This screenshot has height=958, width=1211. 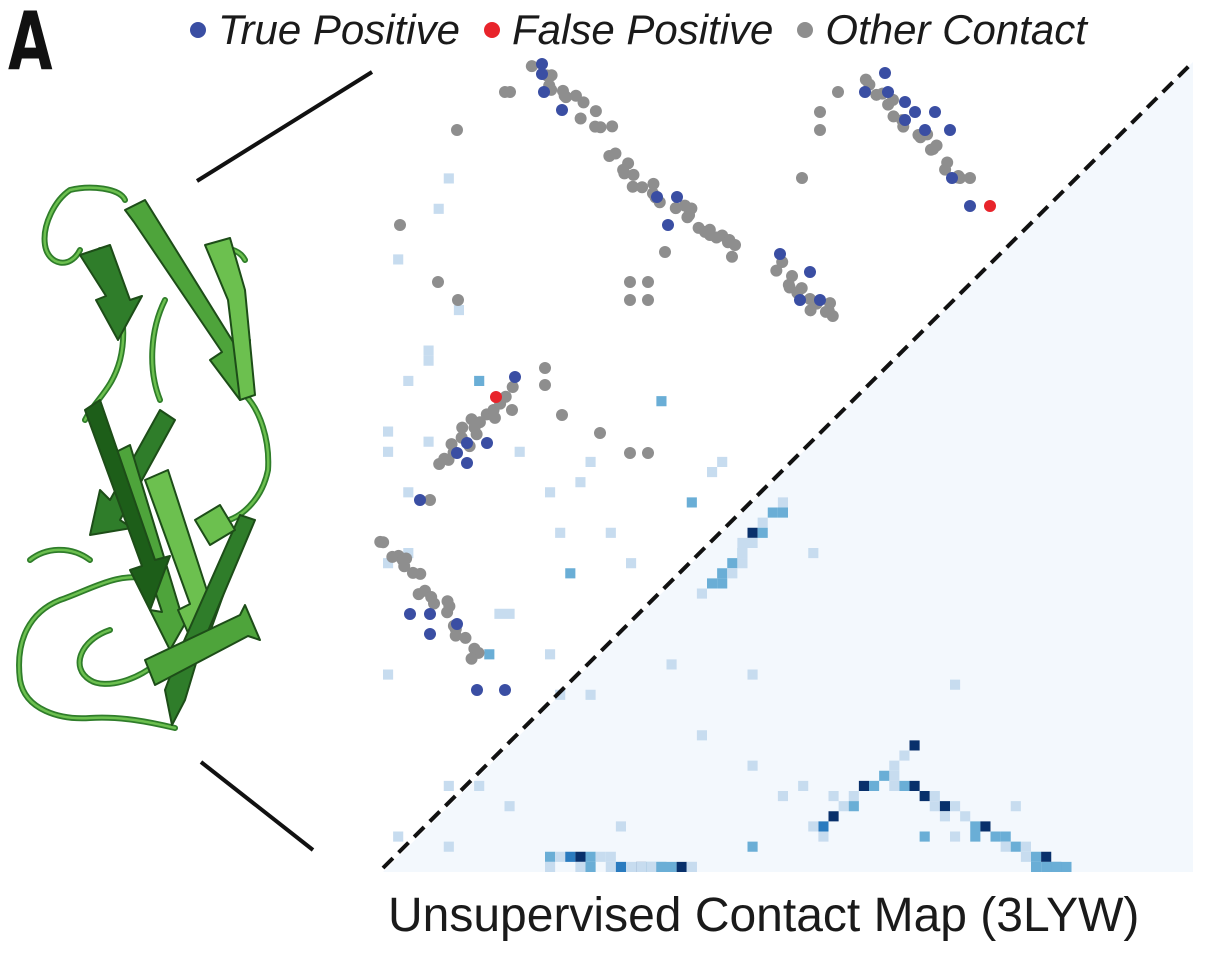 I want to click on true-positive-dot-icon, so click(x=198, y=30).